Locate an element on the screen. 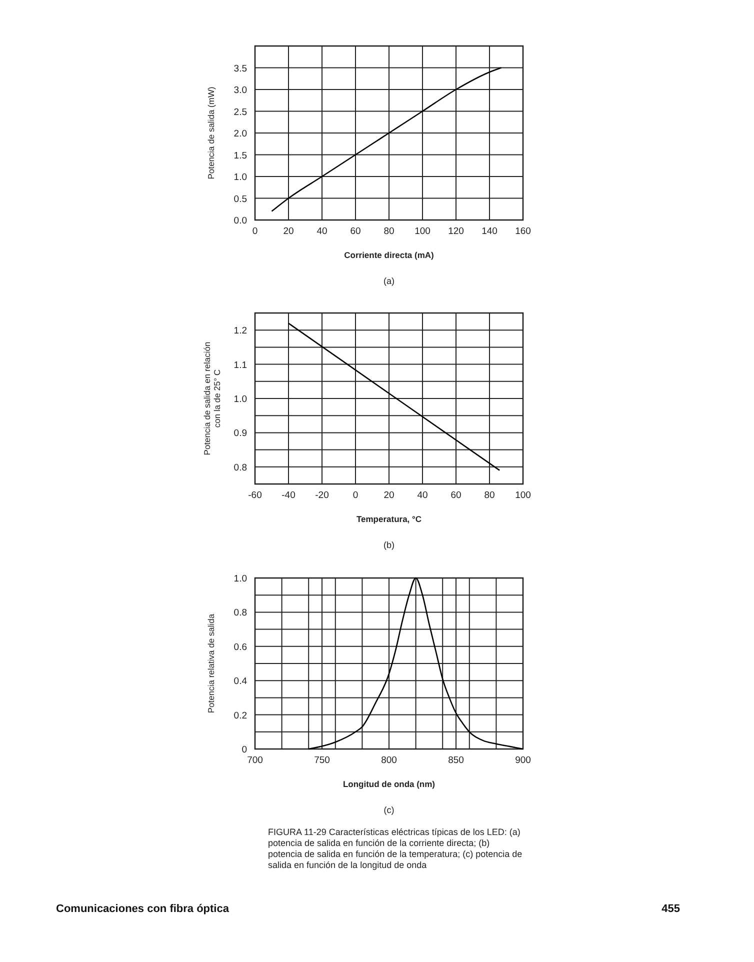 The width and height of the screenshot is (754, 962). y-tick-label: 2.0 is located at coordinates (240, 134).